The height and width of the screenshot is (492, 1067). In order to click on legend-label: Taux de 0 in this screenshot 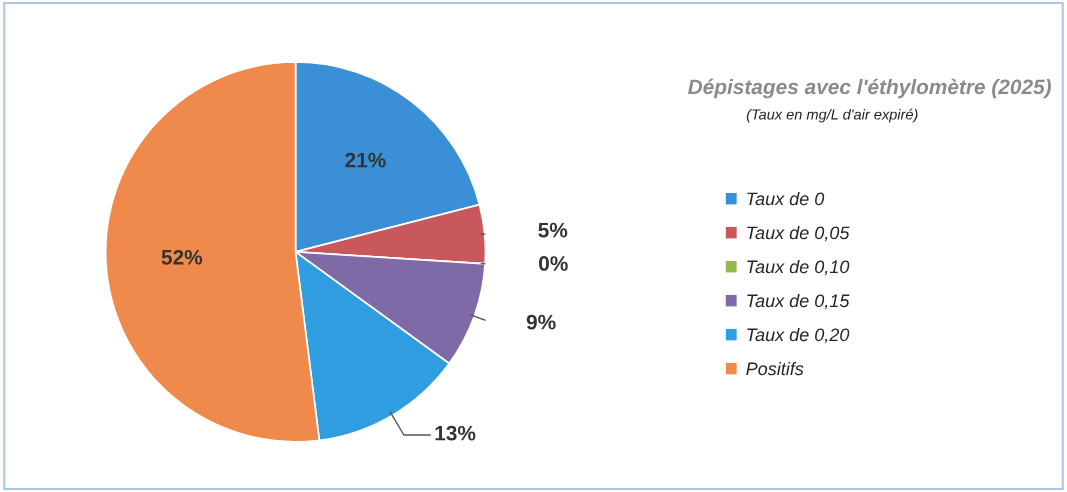, I will do `click(786, 198)`.